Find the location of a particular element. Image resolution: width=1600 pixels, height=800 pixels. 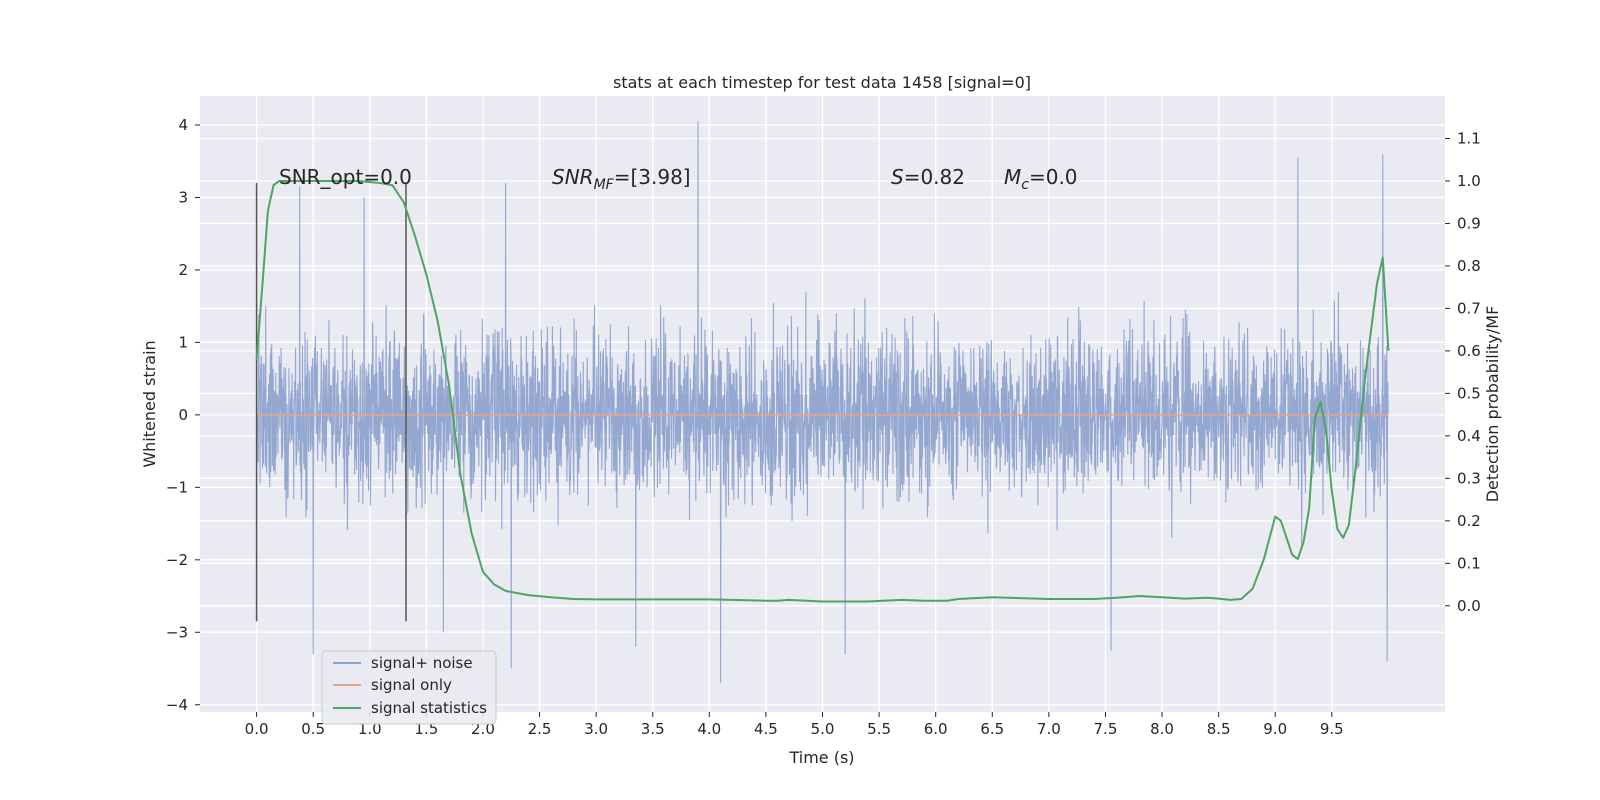

y2-tick-label: 0.1 is located at coordinates (1469, 563).